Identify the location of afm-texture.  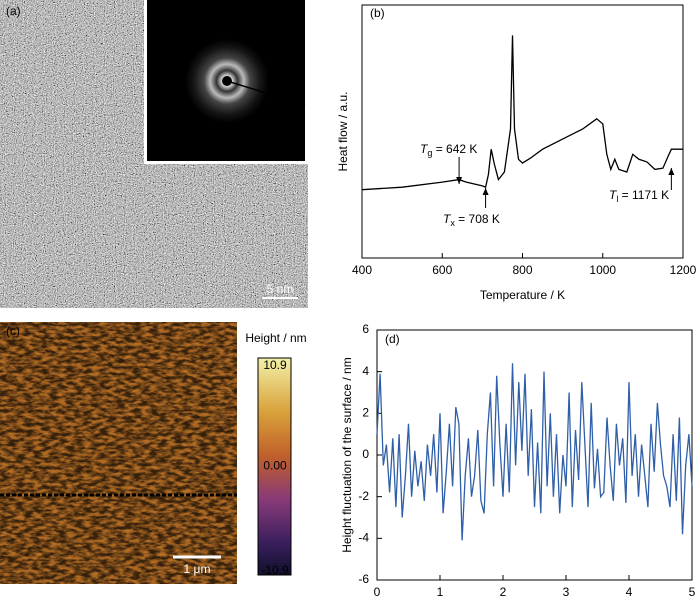
(118, 453).